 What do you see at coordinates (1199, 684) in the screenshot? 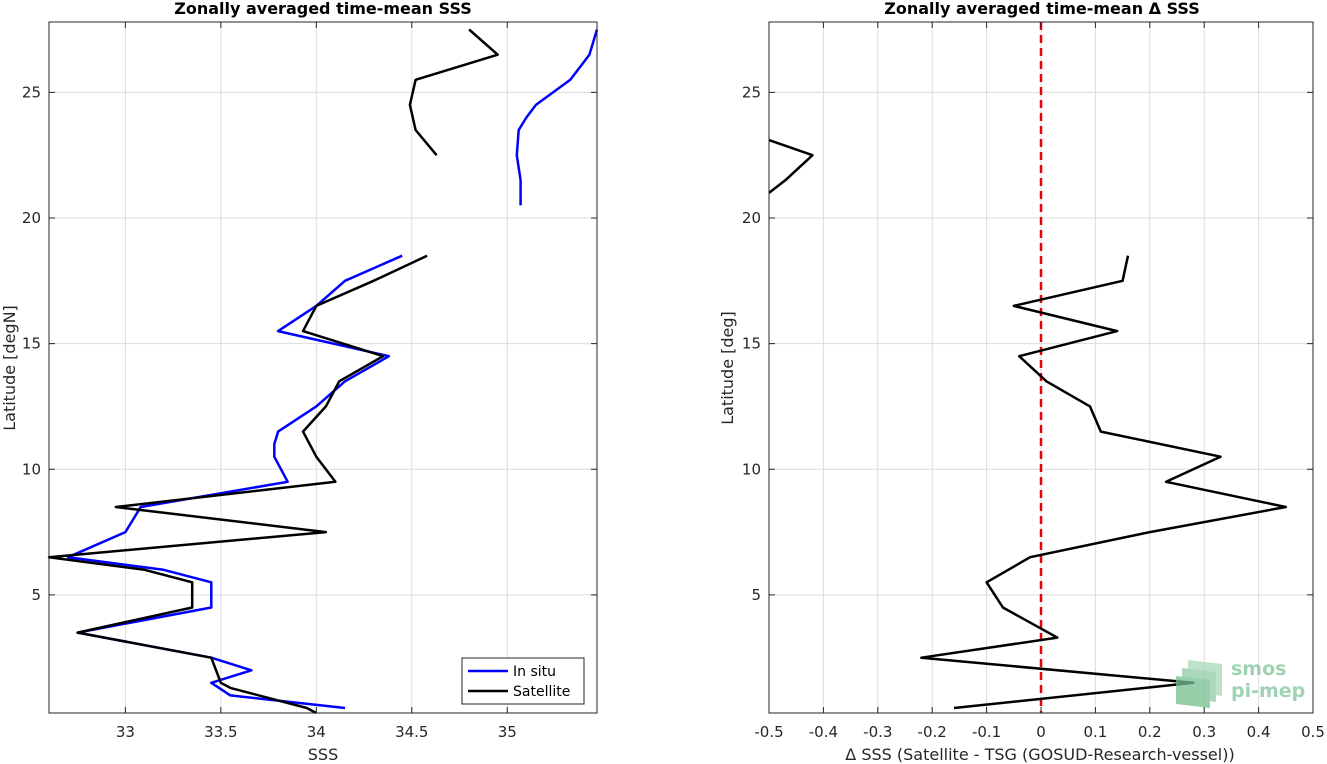
I see `logo-waves-graphic` at bounding box center [1199, 684].